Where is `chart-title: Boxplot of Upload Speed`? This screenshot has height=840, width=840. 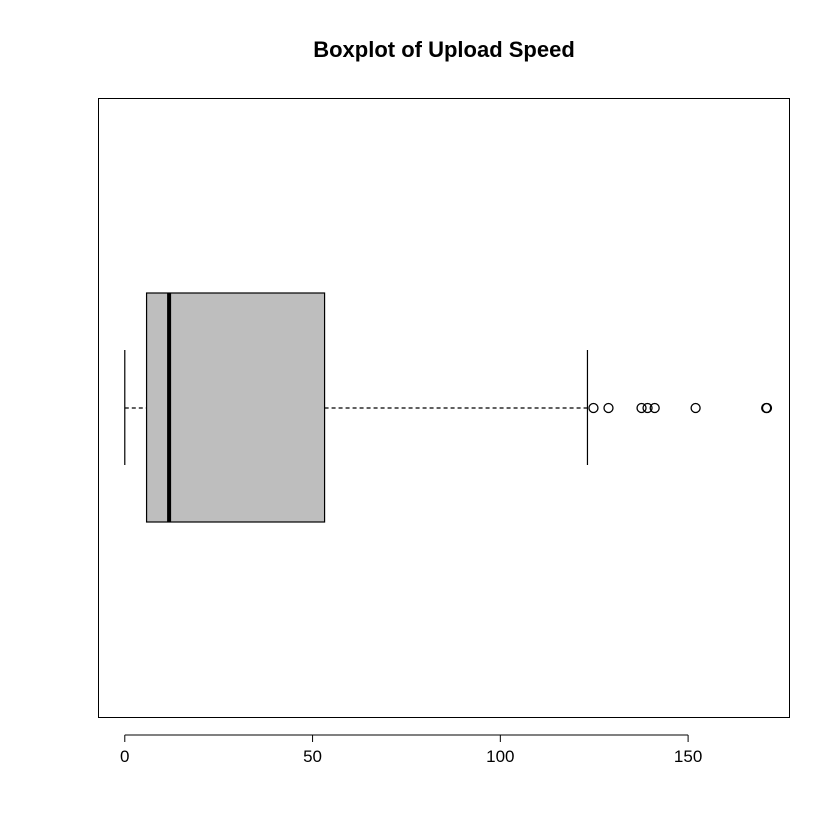
chart-title: Boxplot of Upload Speed is located at coordinates (444, 49).